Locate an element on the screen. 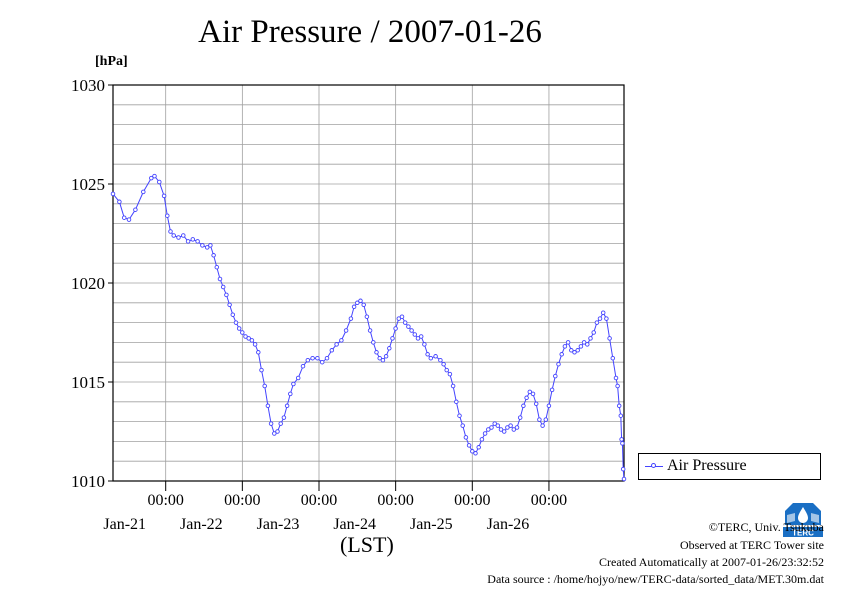  x-tick-date-label: Jan-24 is located at coordinates (354, 524).